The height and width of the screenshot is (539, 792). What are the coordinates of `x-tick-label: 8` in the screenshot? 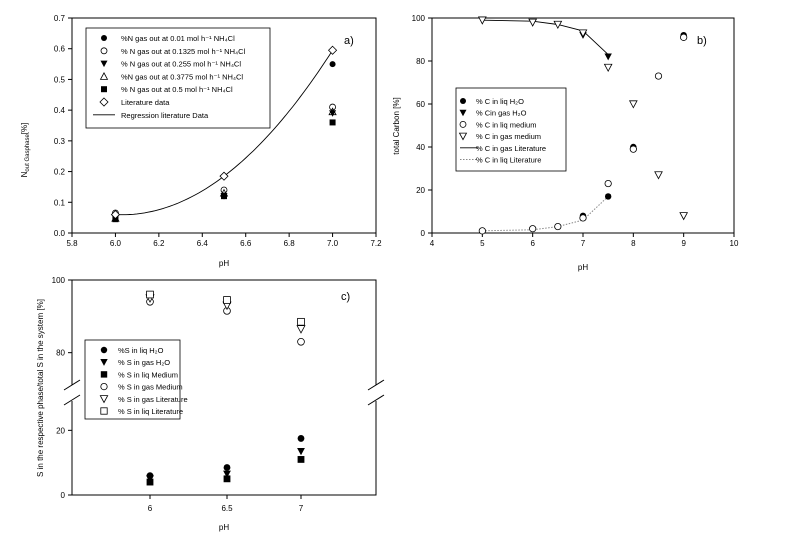 It's located at (633, 243).